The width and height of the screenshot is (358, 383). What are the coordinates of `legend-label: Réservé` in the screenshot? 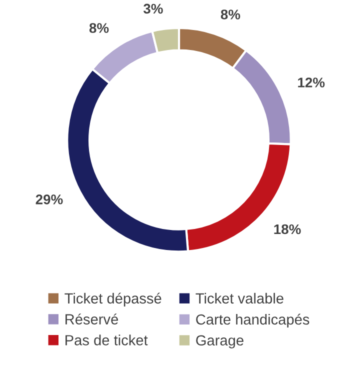 It's located at (92, 319).